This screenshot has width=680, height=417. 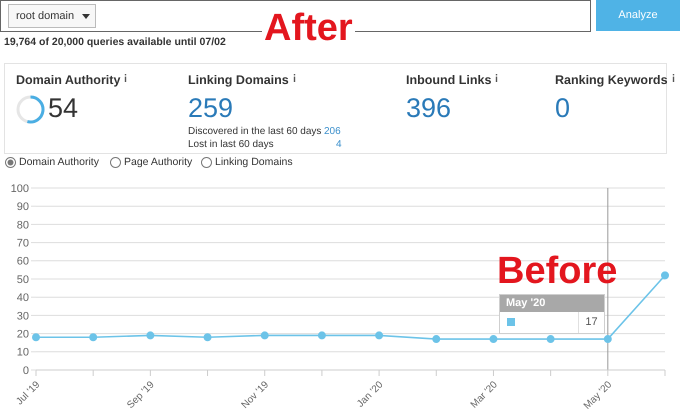 What do you see at coordinates (255, 131) in the screenshot?
I see `text: Discovered in the last 60 days` at bounding box center [255, 131].